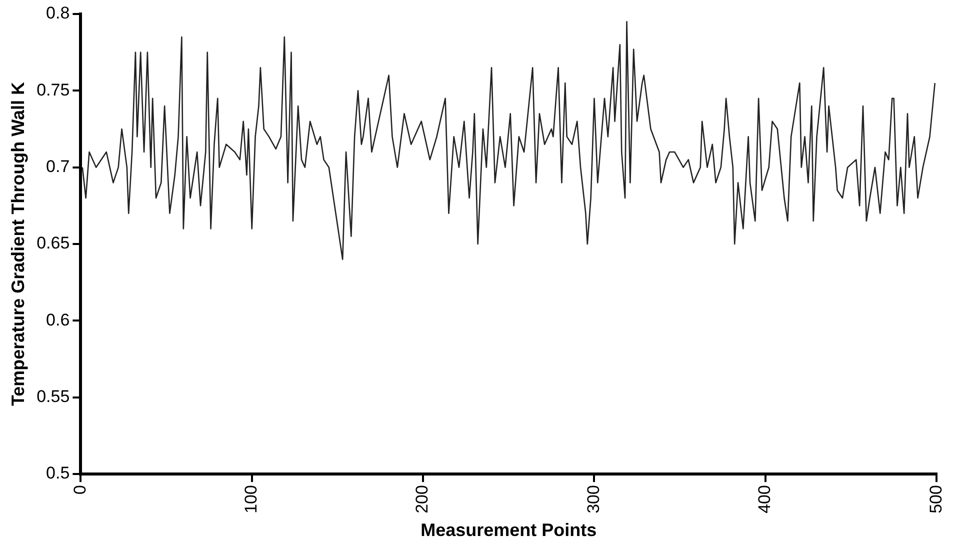 The image size is (960, 550). I want to click on x-tick-label: 100, so click(251, 499).